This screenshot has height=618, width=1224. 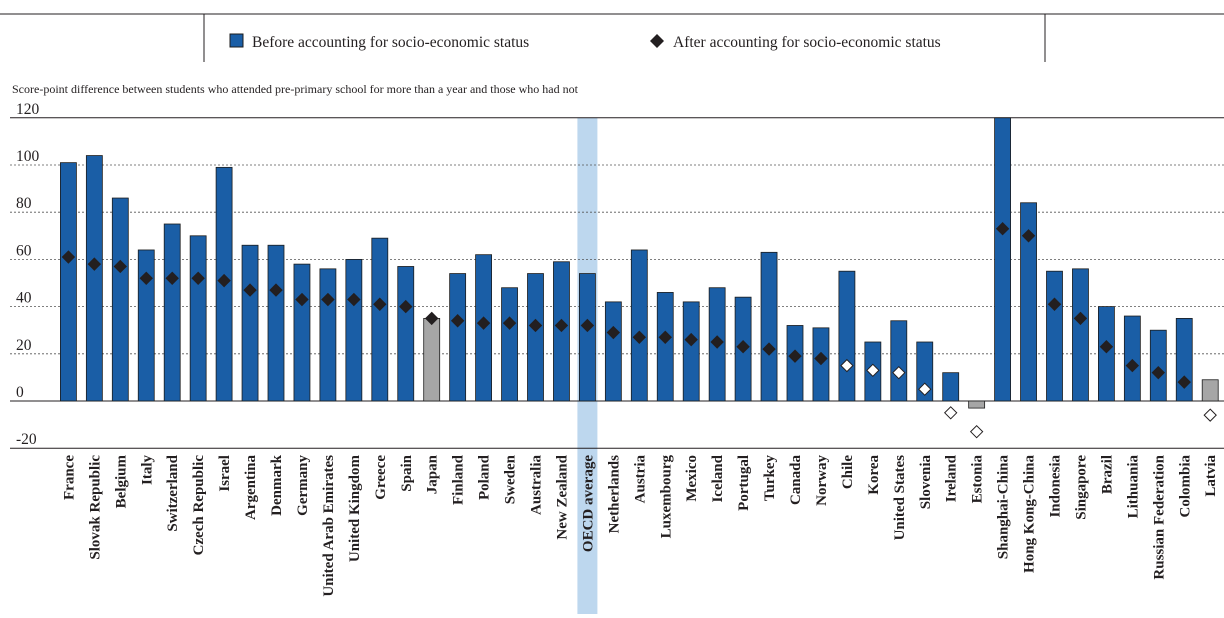 What do you see at coordinates (926, 482) in the screenshot?
I see `category-label: Slovenia` at bounding box center [926, 482].